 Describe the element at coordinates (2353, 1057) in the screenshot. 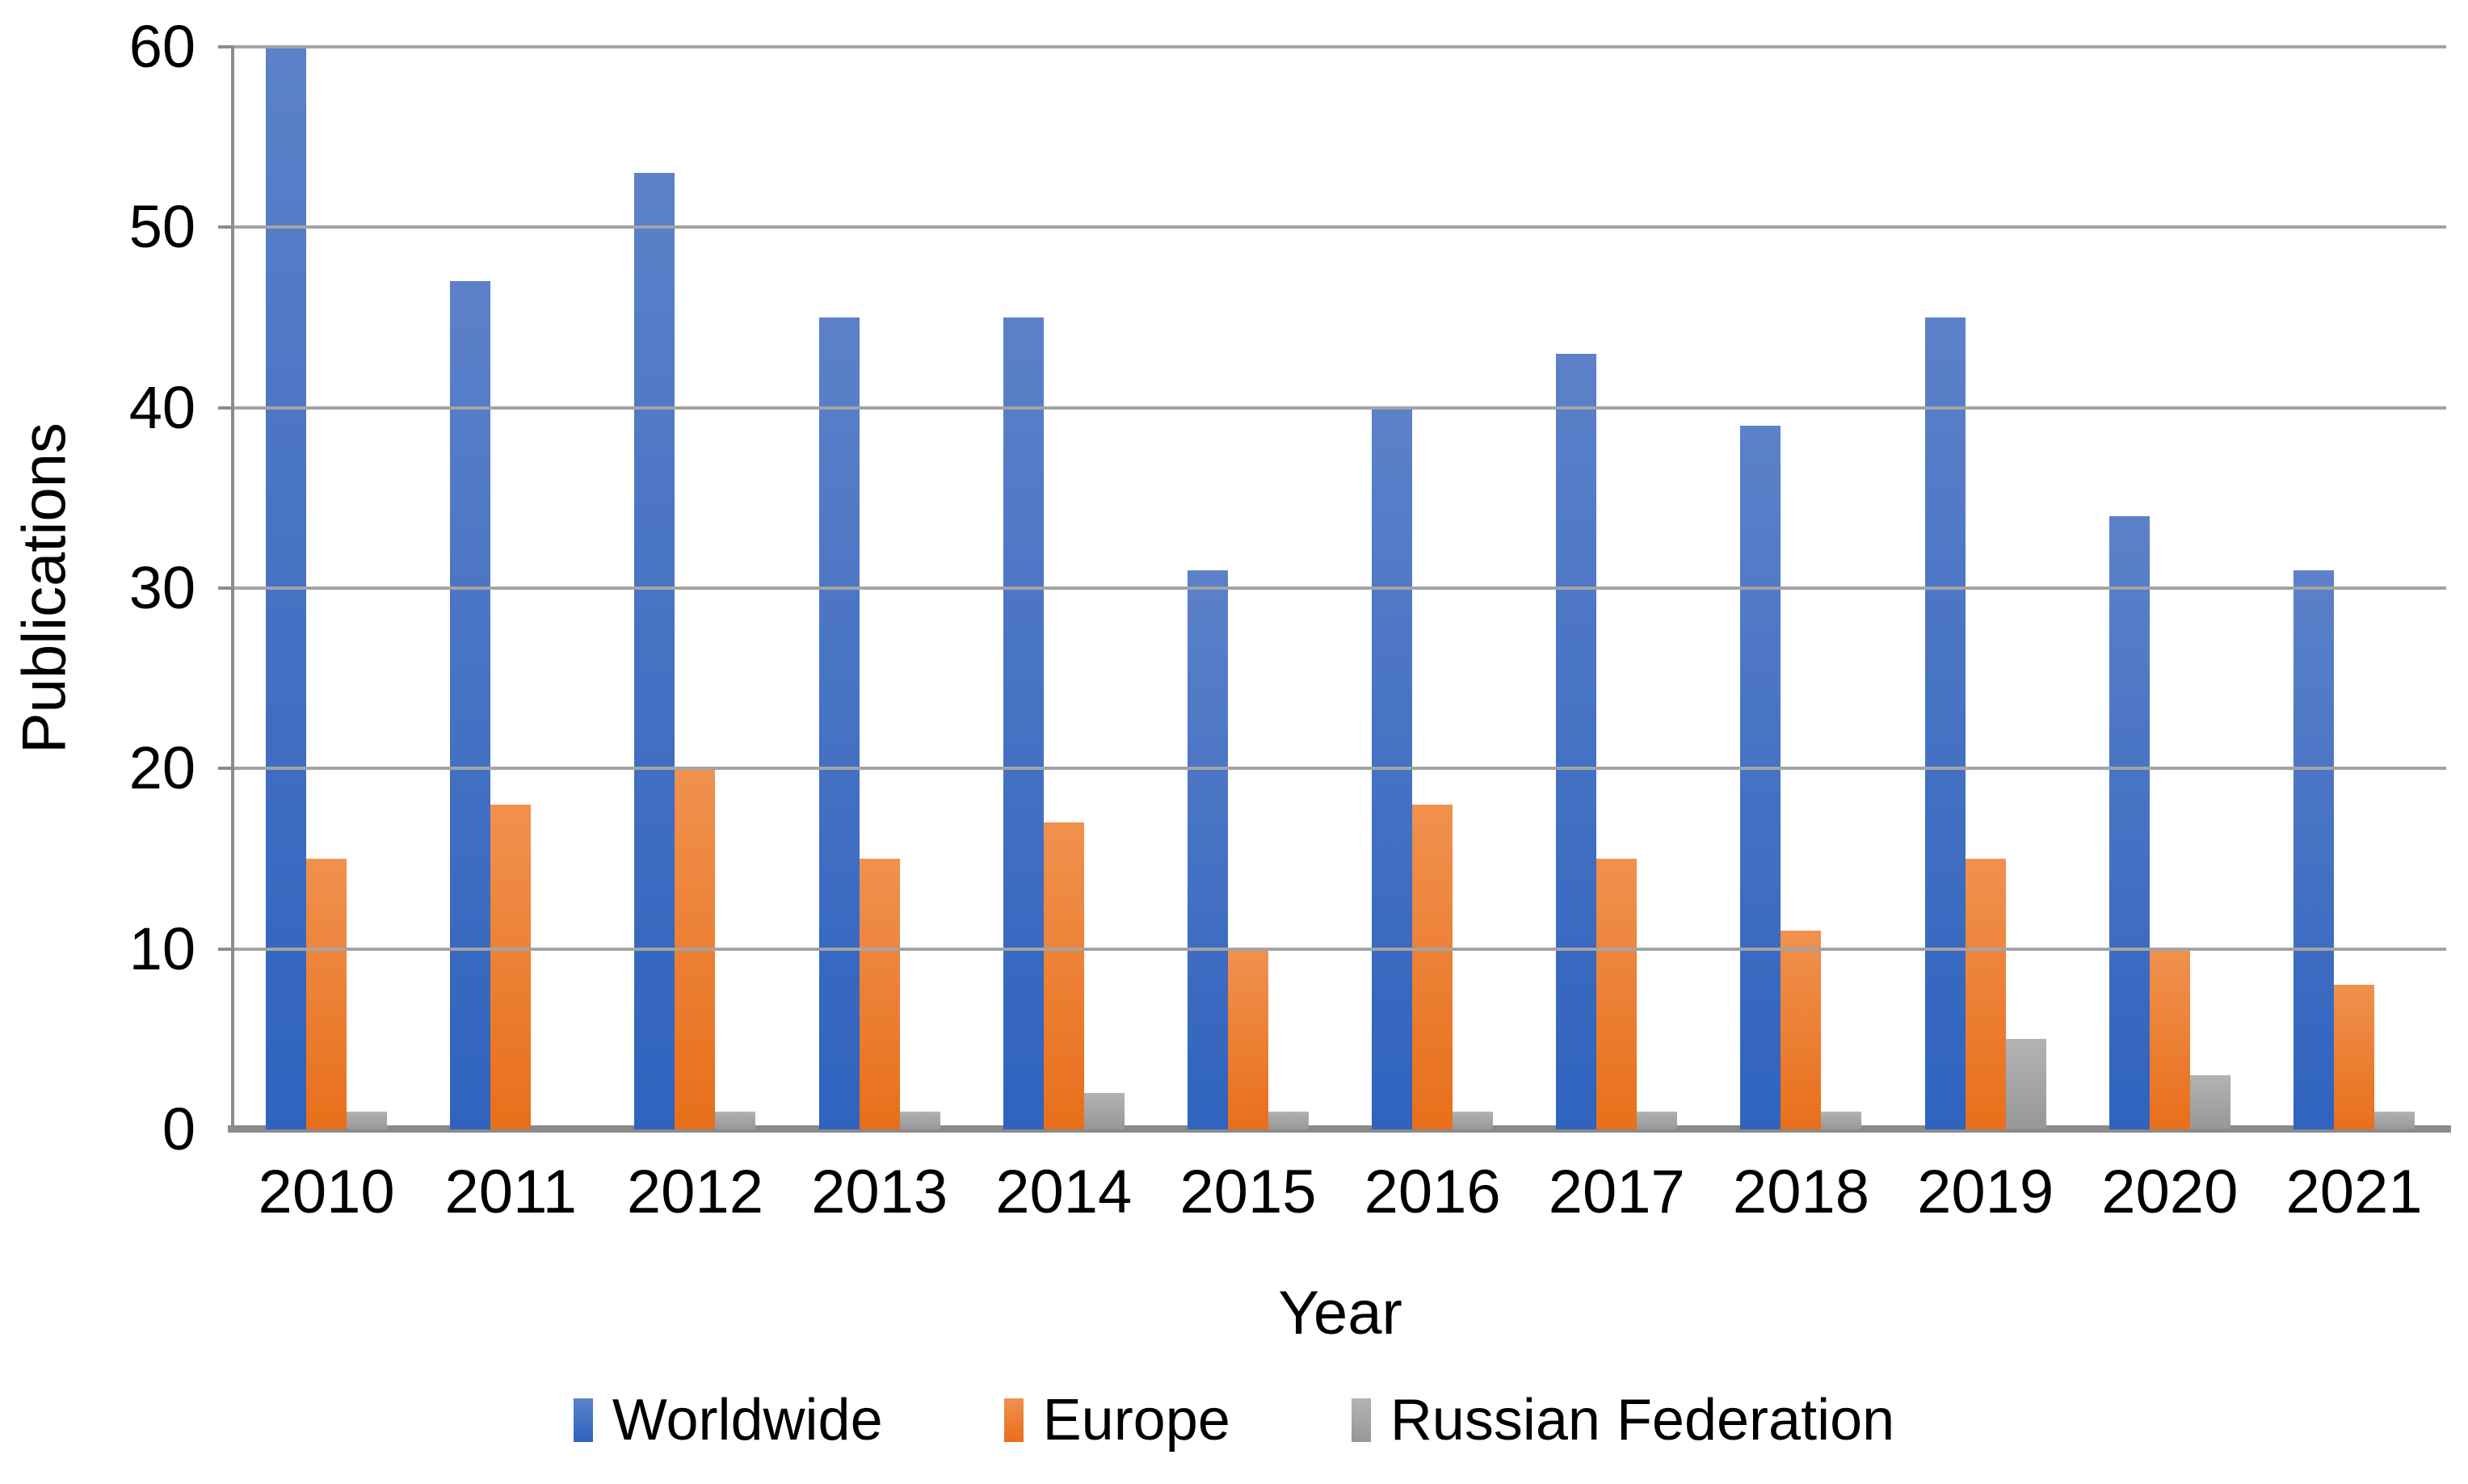

I see `bar-europe-2021` at that location.